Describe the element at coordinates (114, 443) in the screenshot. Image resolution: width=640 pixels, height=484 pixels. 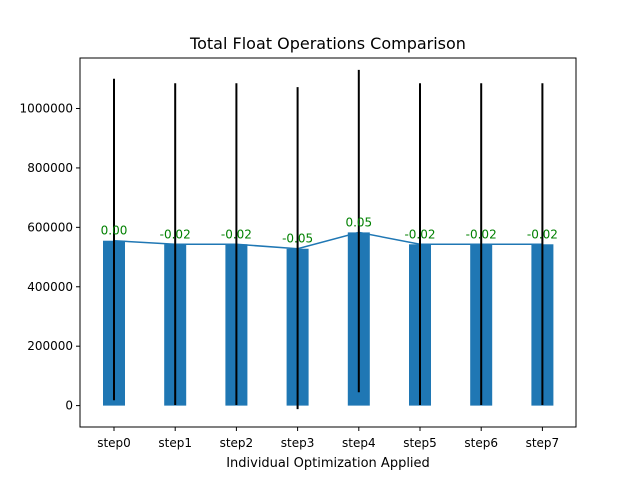
I see `x-tick-label: step0` at that location.